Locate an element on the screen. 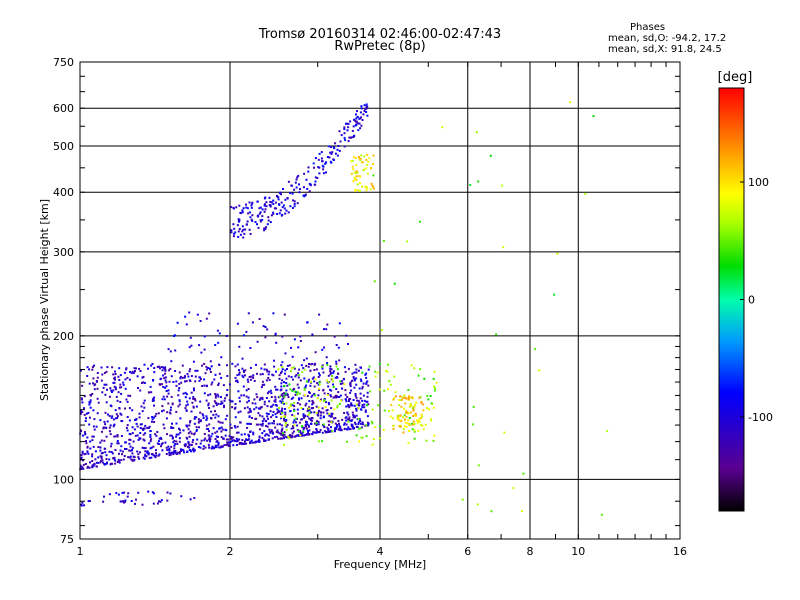 Image resolution: width=800 pixels, height=600 pixels. x-tick-label: 8 is located at coordinates (530, 551).